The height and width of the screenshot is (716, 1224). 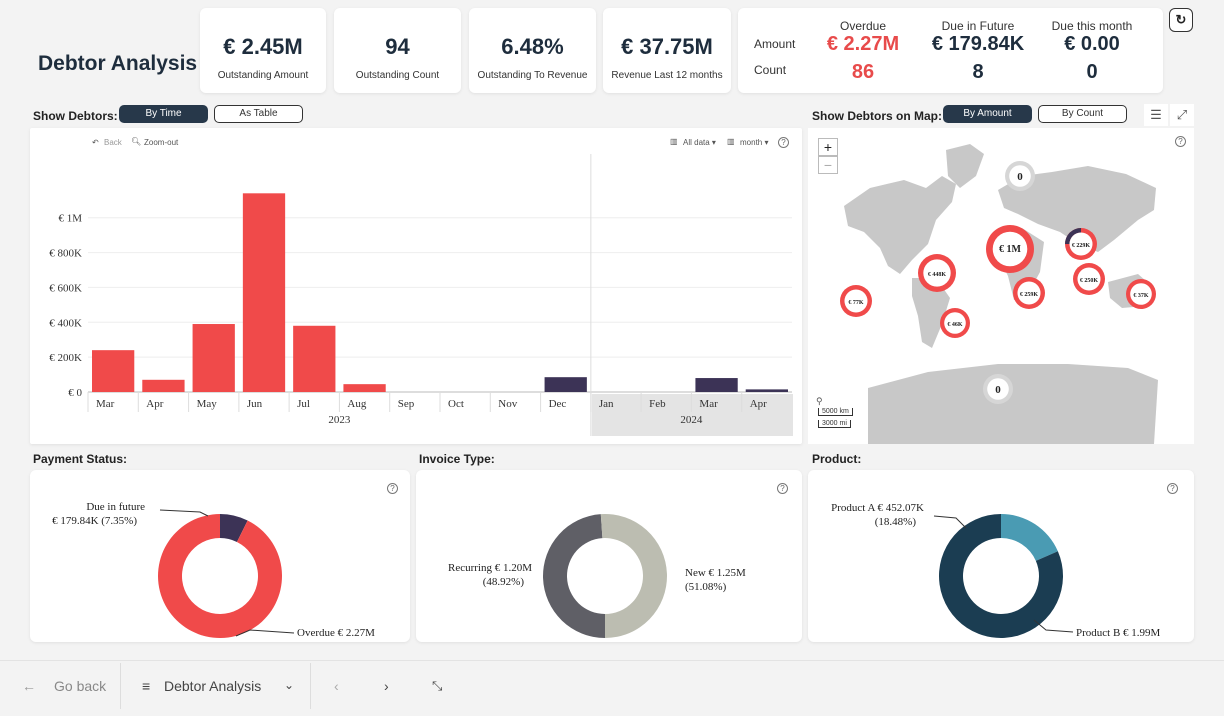 I want to click on chevron-down-icon: ⌄, so click(x=289, y=685).